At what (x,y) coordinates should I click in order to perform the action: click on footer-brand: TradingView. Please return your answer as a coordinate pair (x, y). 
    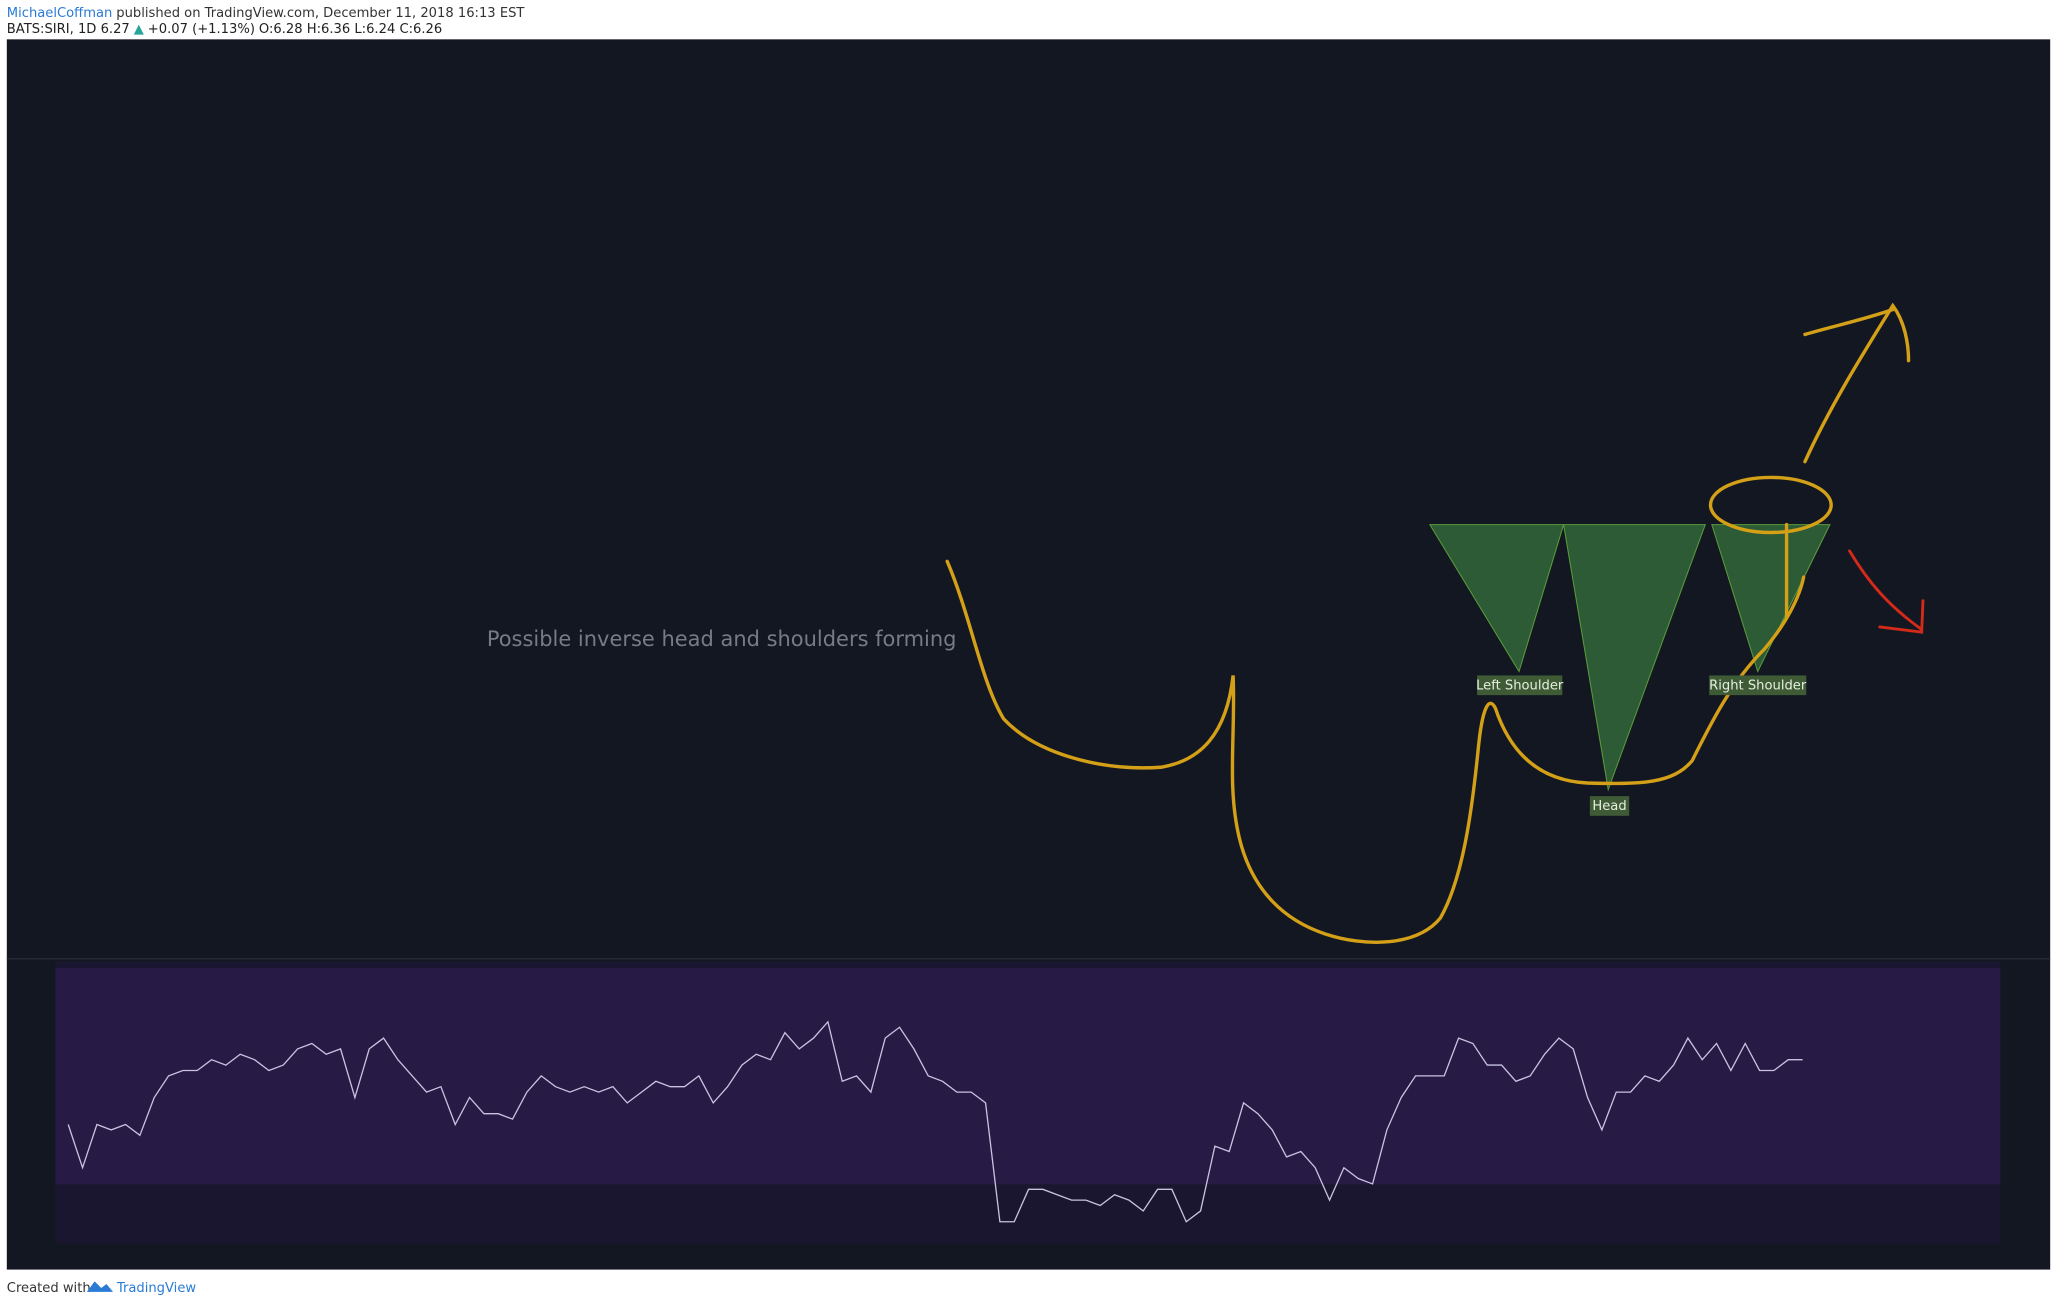
    Looking at the image, I should click on (156, 1287).